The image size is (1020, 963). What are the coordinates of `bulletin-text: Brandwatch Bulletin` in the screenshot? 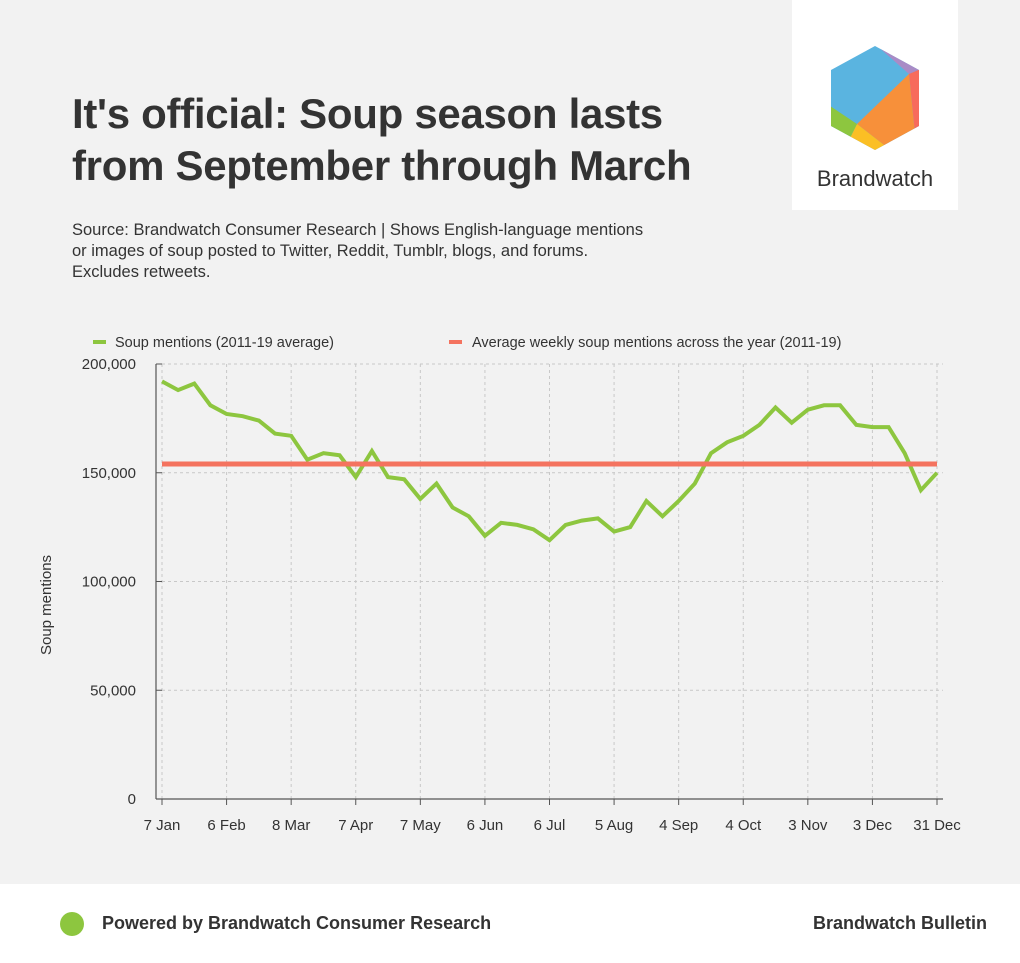 It's located at (899, 923).